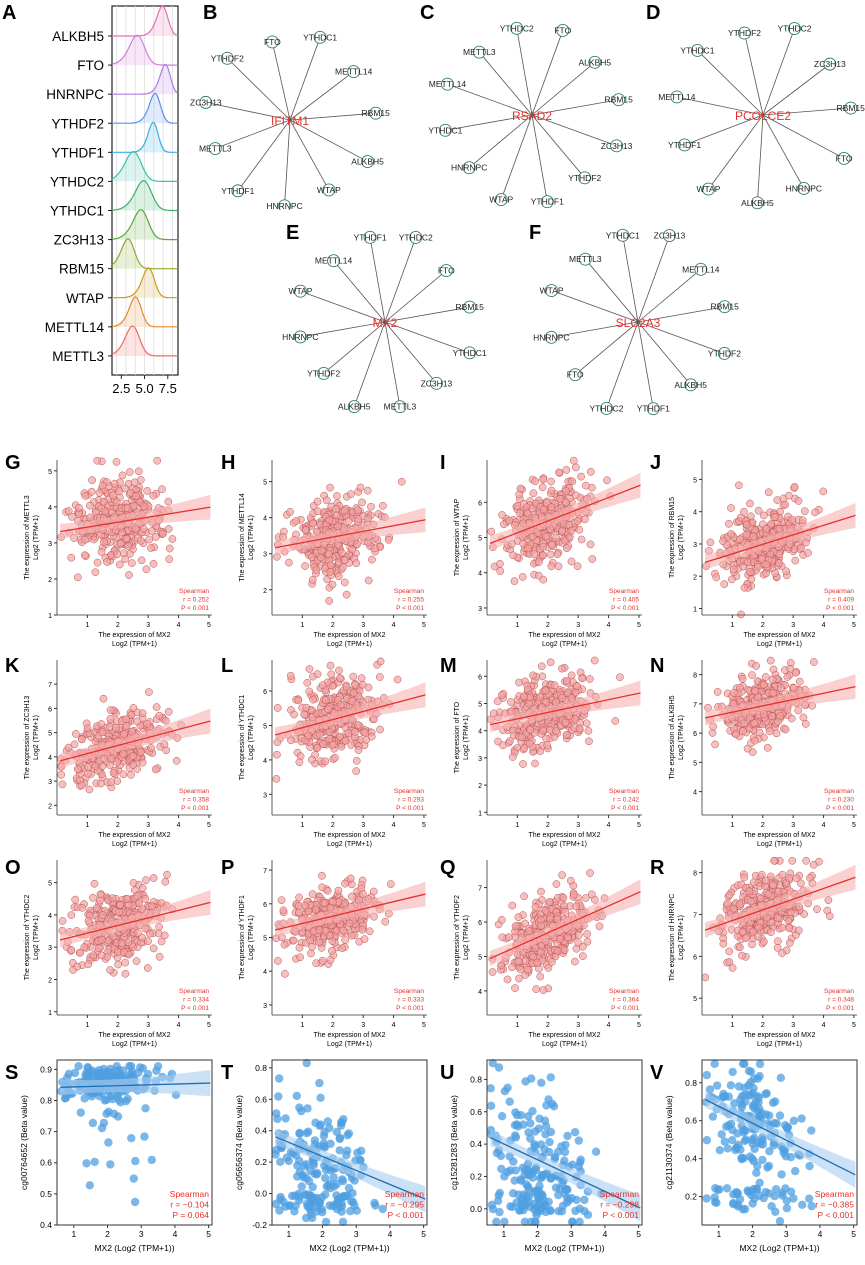 Image resolution: width=865 pixels, height=1265 pixels. Describe the element at coordinates (695, 957) in the screenshot. I see `y-tick-label: 6` at that location.